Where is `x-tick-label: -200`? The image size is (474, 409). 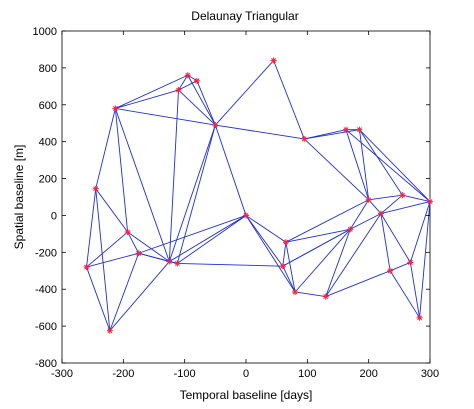
x-tick-label: -200 is located at coordinates (123, 374).